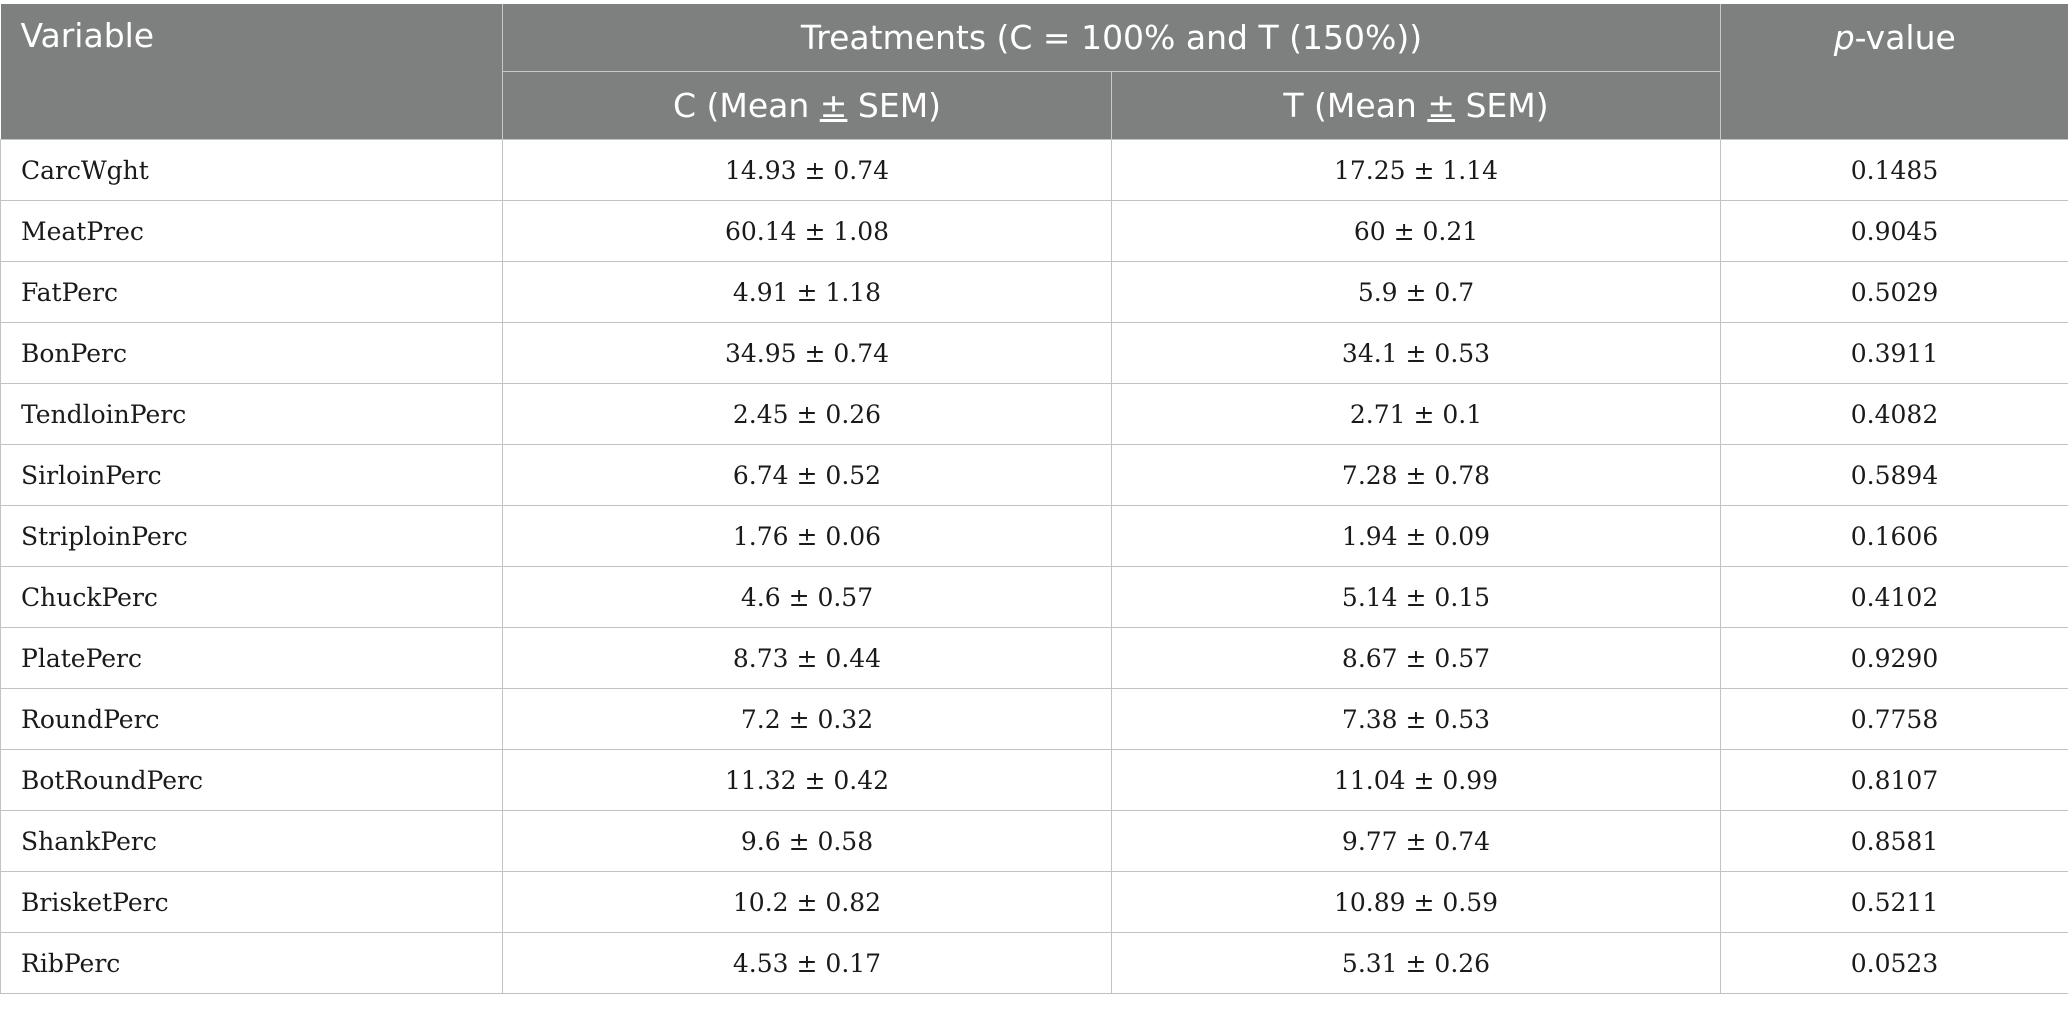 The width and height of the screenshot is (2068, 1014). Describe the element at coordinates (251, 475) in the screenshot. I see `variable-cell: SirloinPerc` at that location.